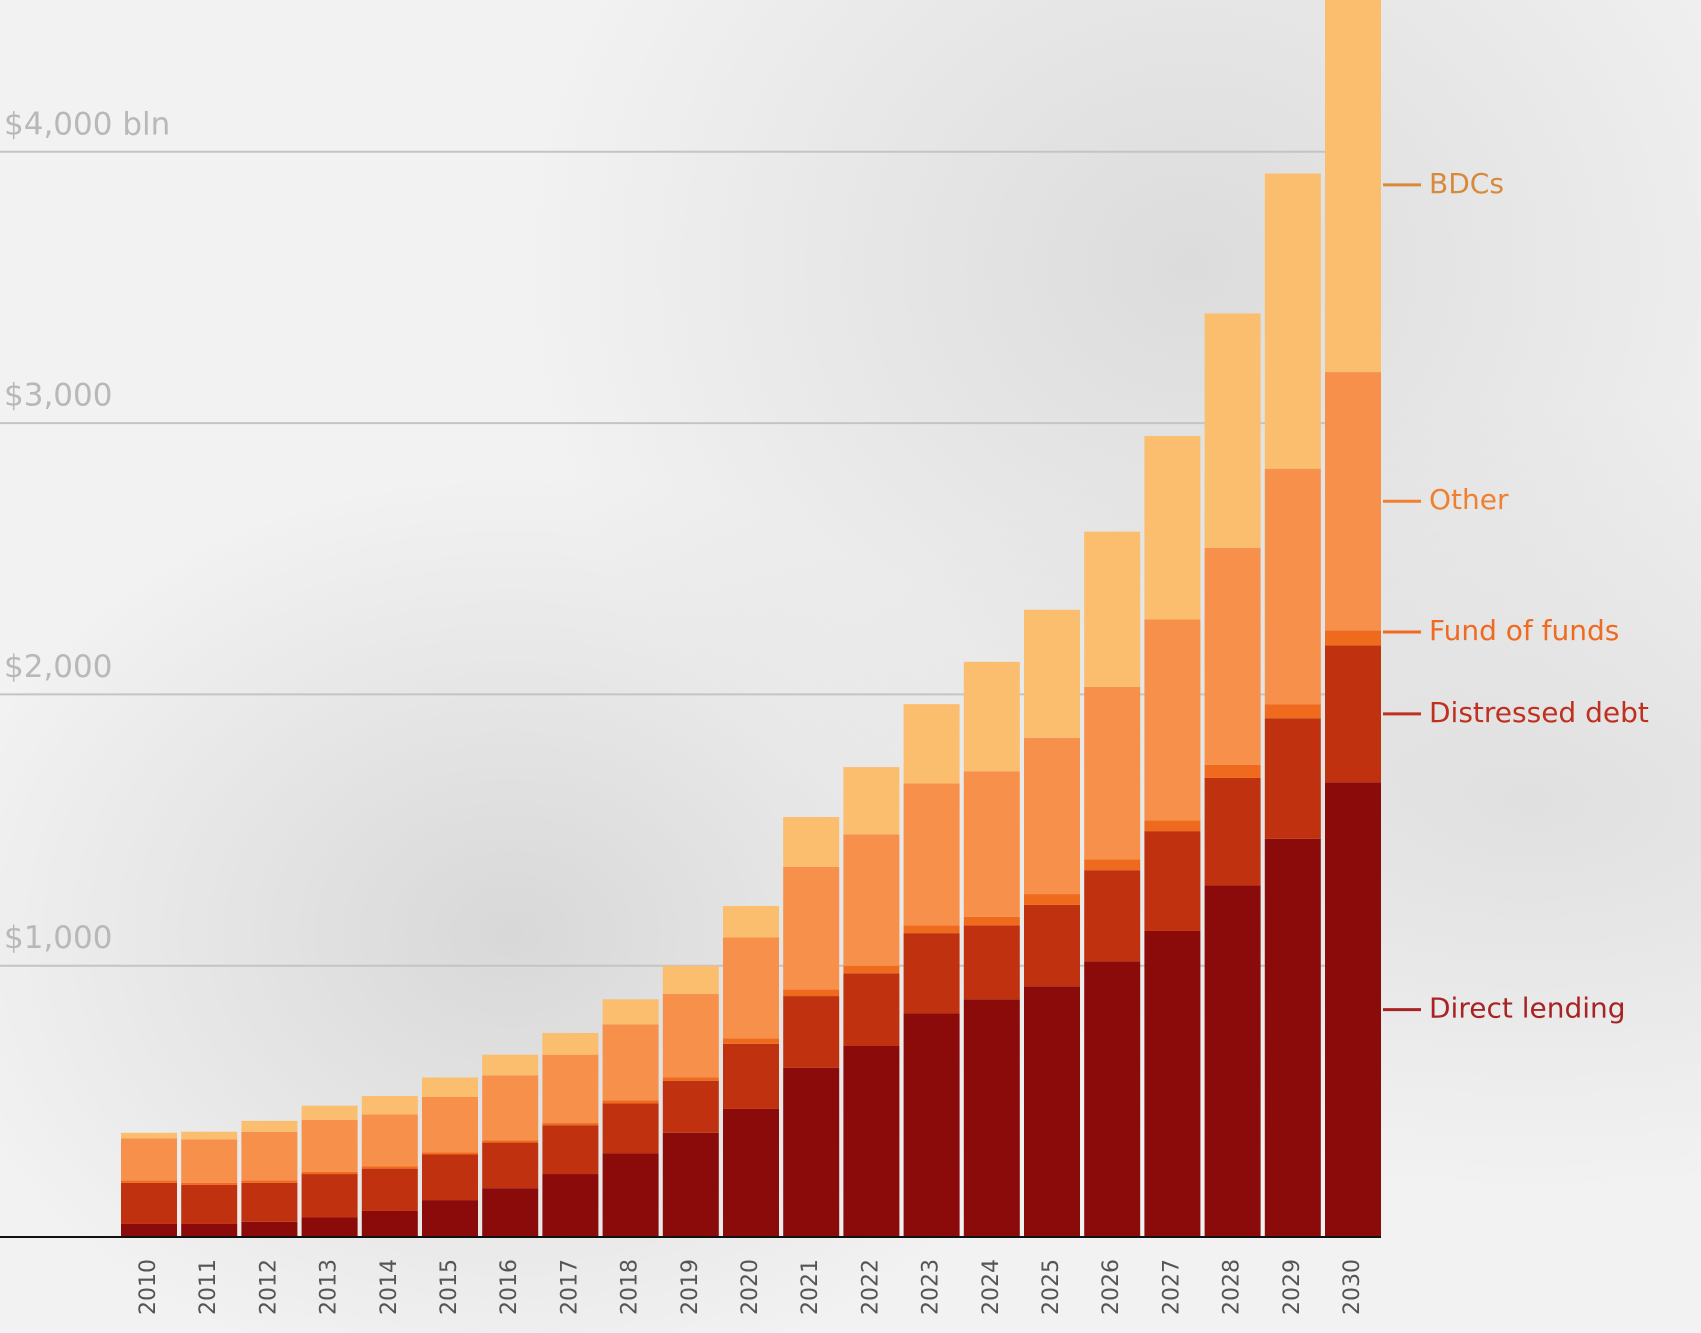  What do you see at coordinates (87, 124) in the screenshot?
I see `y-tick-label: $4,000 bln` at bounding box center [87, 124].